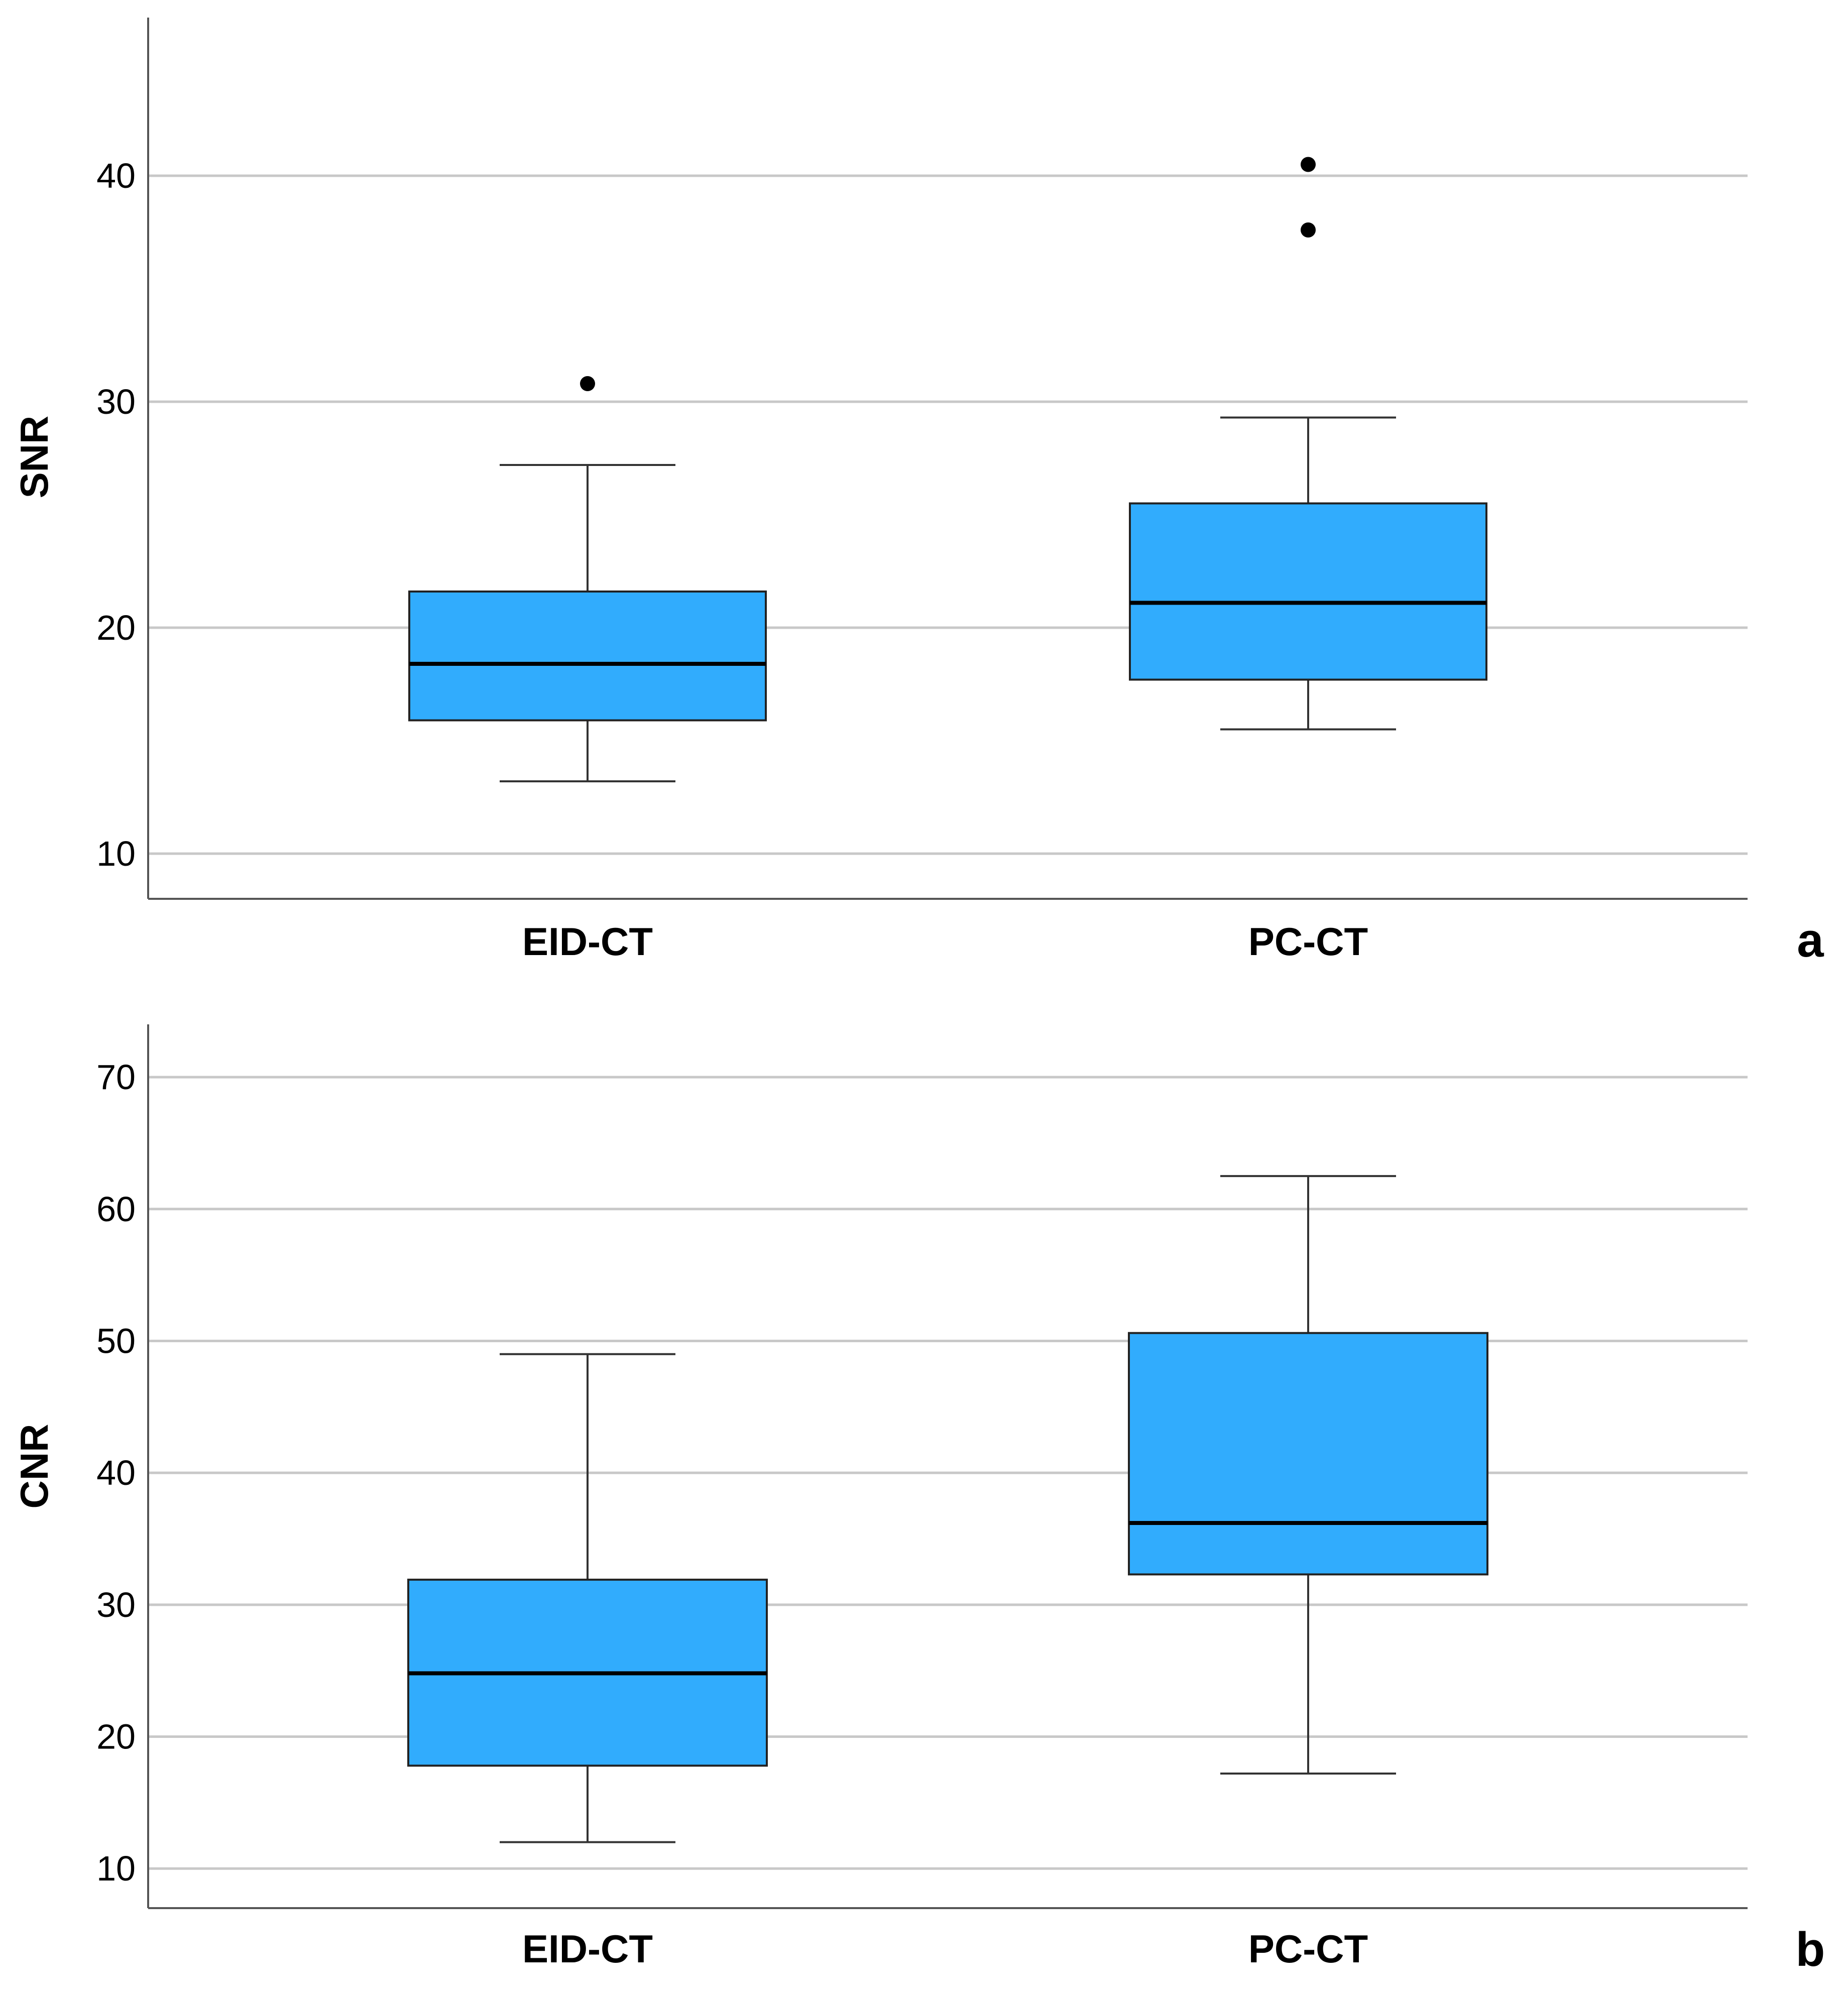 Image resolution: width=1848 pixels, height=1998 pixels. I want to click on y-axis-label: CNR, so click(34, 1466).